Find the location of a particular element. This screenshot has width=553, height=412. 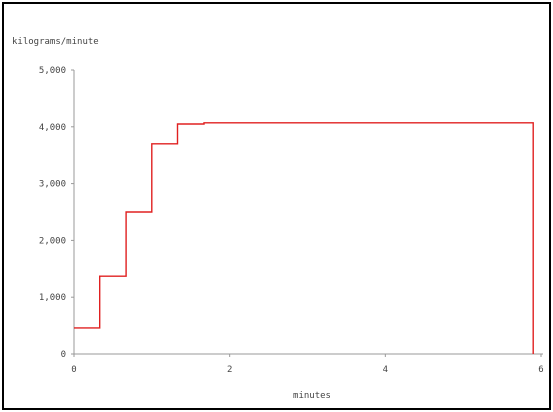

y-tick-label: 1,000 is located at coordinates (52, 298).